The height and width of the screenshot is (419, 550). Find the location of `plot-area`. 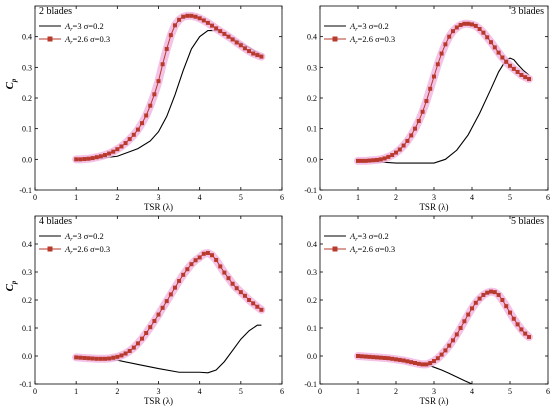

plot-area is located at coordinates (443, 335).